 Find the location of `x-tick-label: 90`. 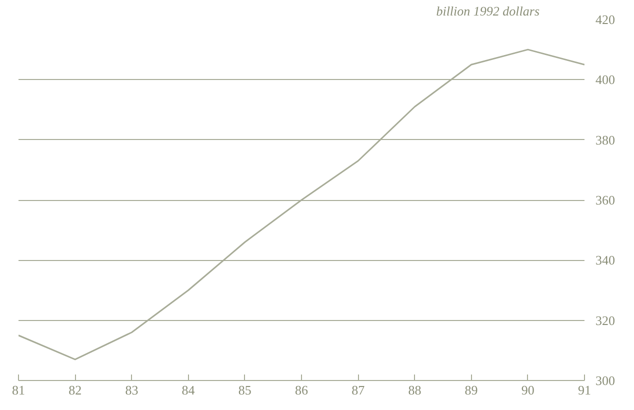

x-tick-label: 90 is located at coordinates (527, 390).